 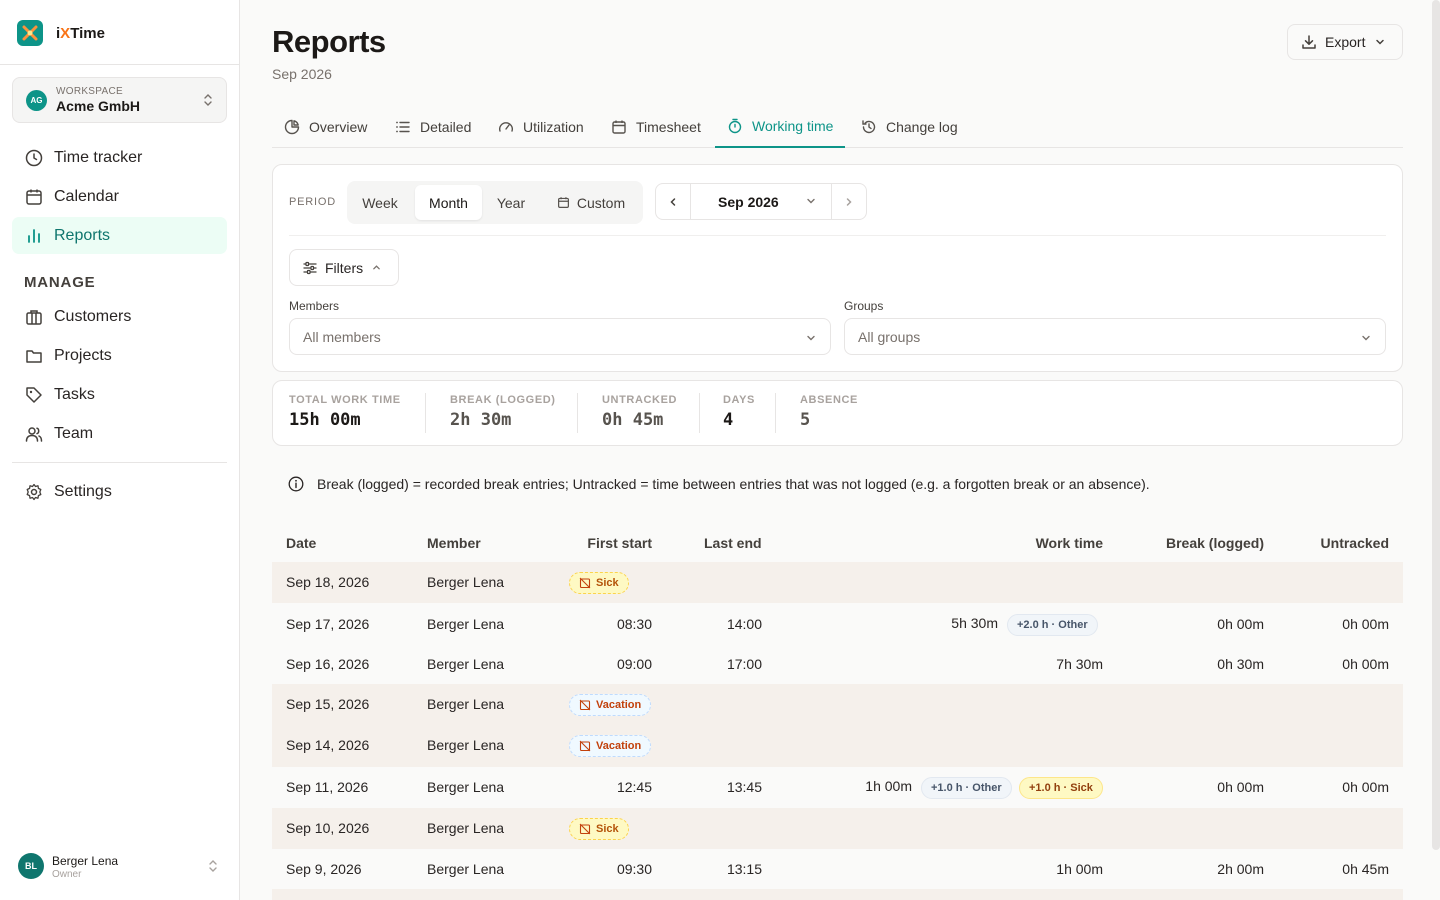 I want to click on filters-toggle-button: Filters, so click(x=344, y=267).